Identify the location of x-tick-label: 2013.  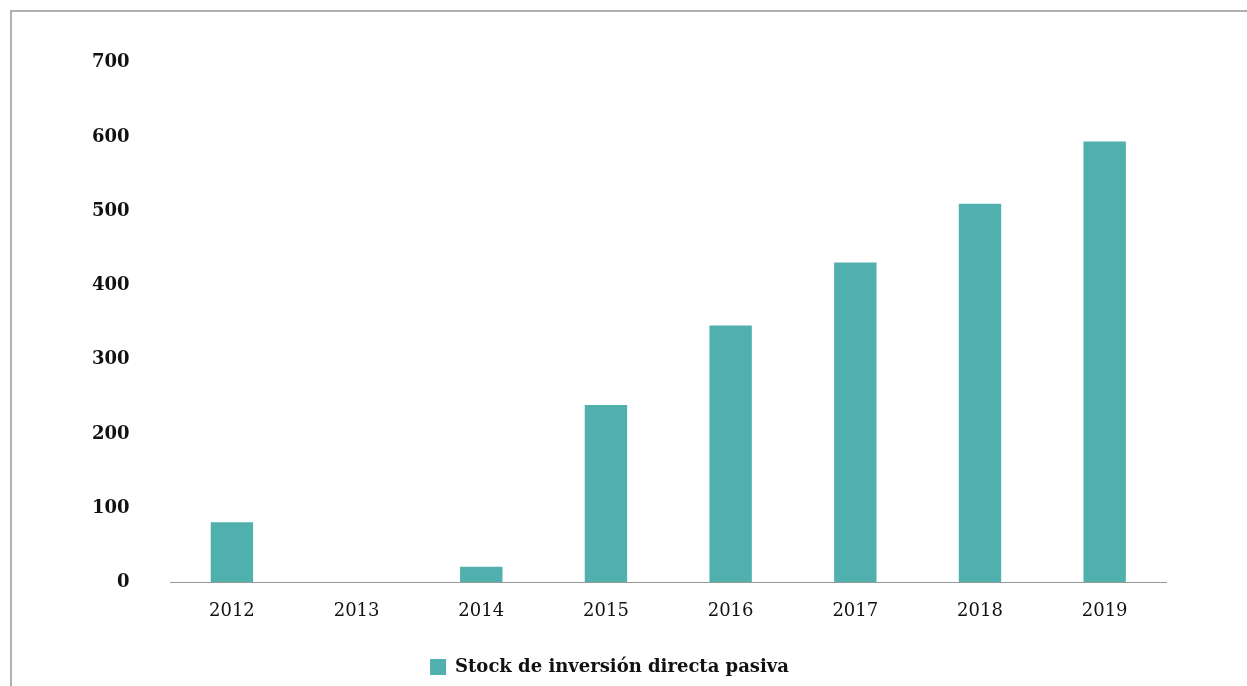
(356, 609).